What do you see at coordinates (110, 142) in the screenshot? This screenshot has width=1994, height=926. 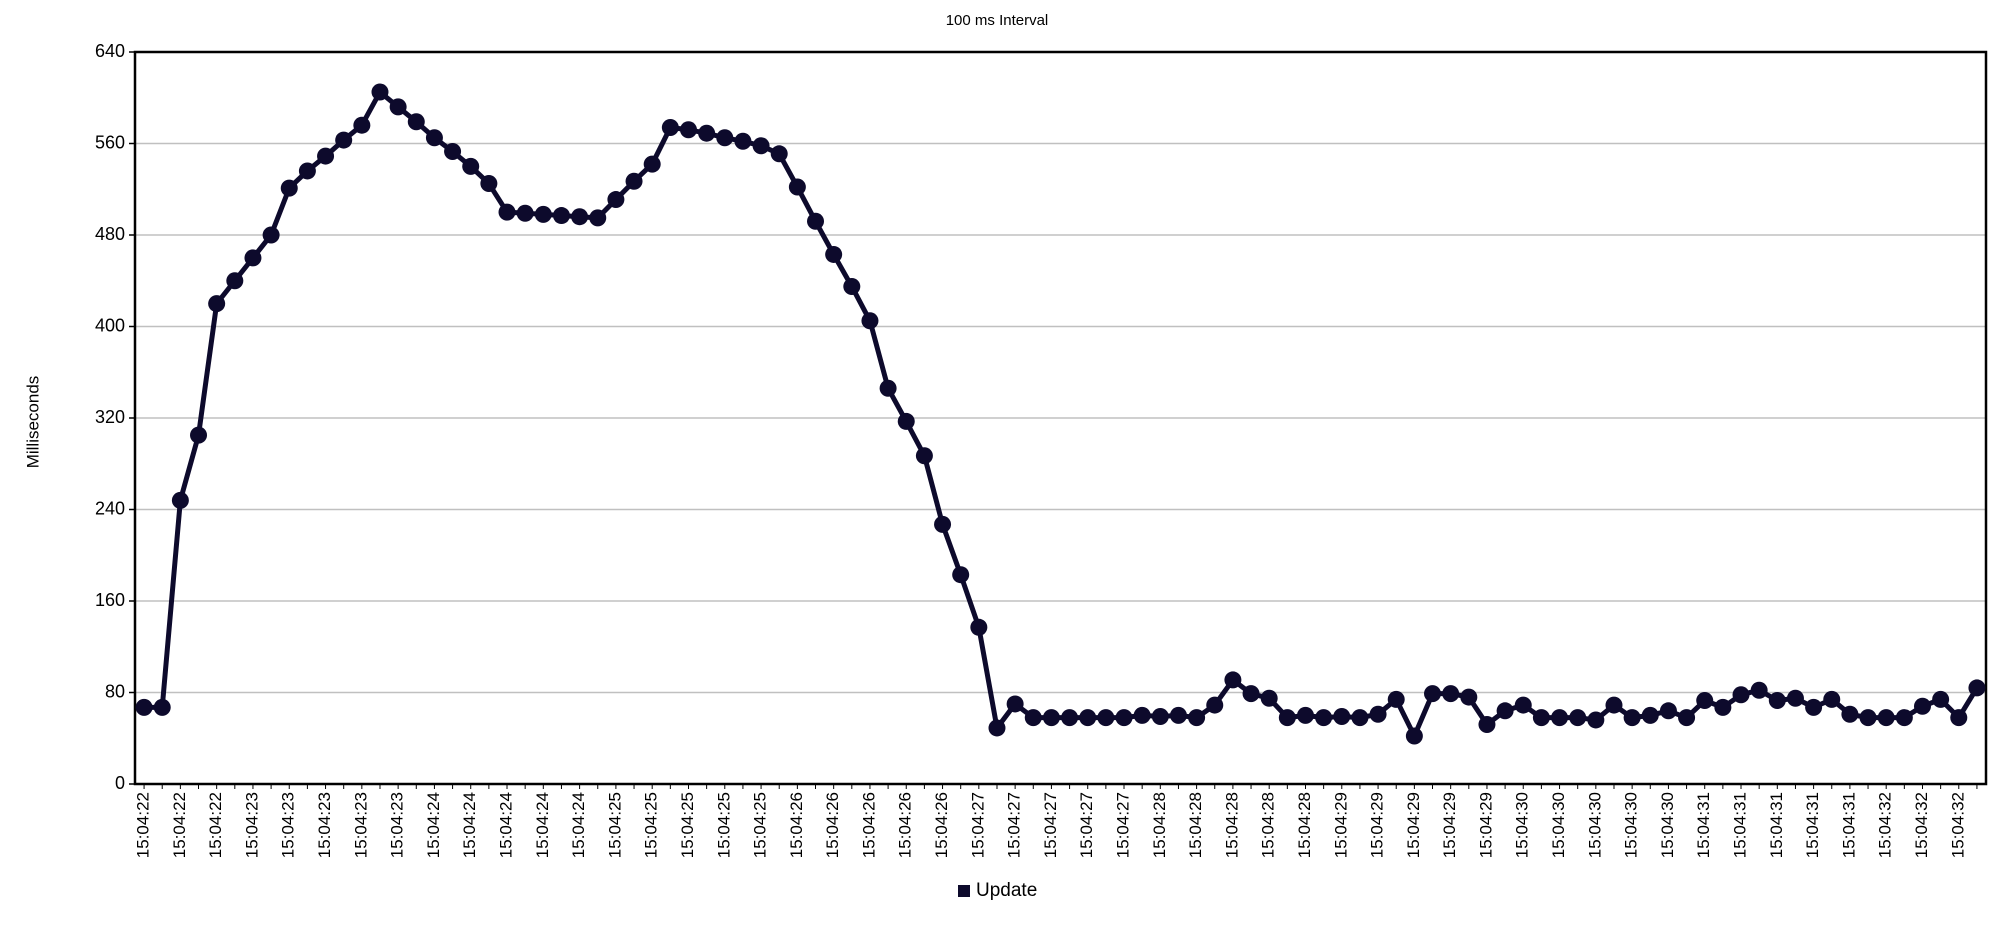 I see `y-tick-label: 560` at bounding box center [110, 142].